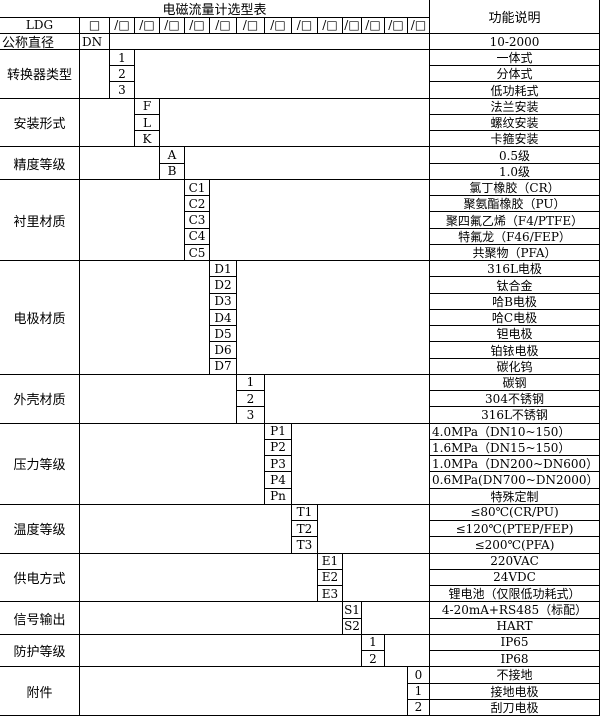  I want to click on nominal-diameter-label: 公称直径, so click(40, 42).